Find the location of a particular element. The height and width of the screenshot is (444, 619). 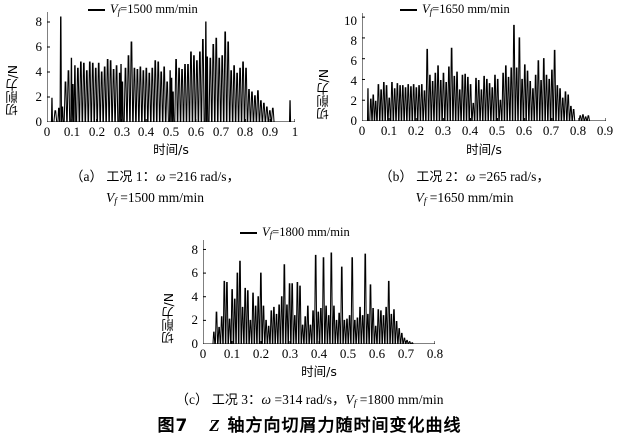

panel-c-xtick-0.5: 0.5 is located at coordinates (348, 353).